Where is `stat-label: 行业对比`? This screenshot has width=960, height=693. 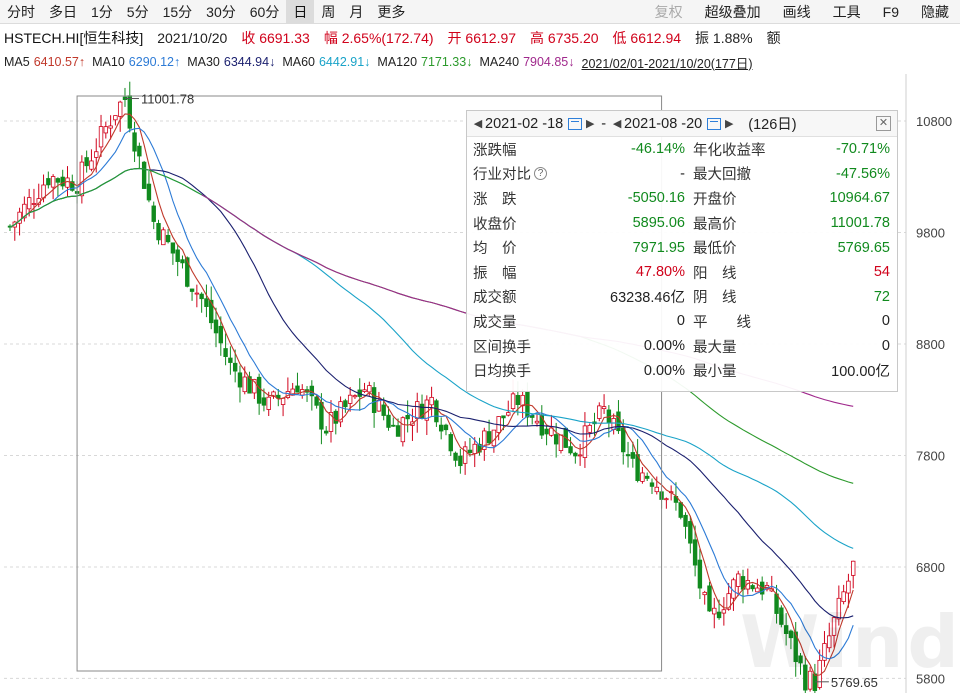 stat-label: 行业对比 is located at coordinates (502, 175).